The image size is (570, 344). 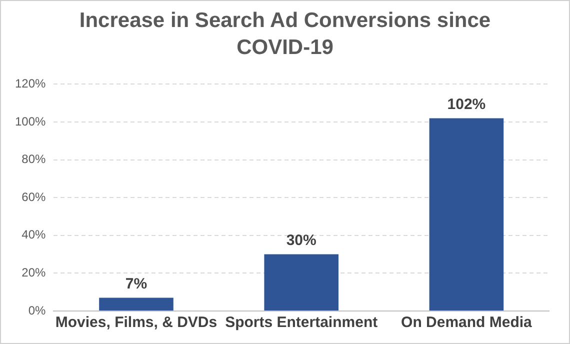 I want to click on x-tick-label: On Demand Media, so click(x=467, y=323).